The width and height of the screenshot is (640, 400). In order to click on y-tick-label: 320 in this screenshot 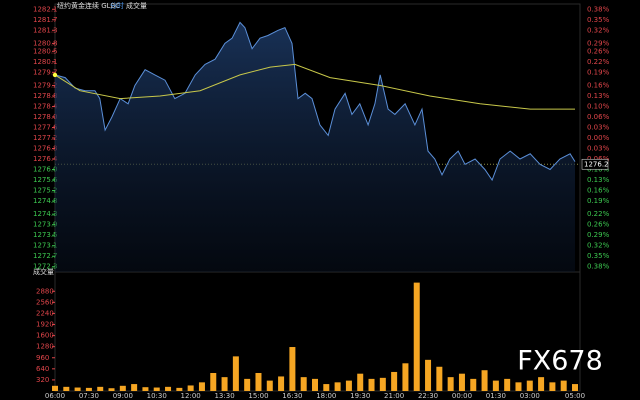, I will do `click(42, 380)`.